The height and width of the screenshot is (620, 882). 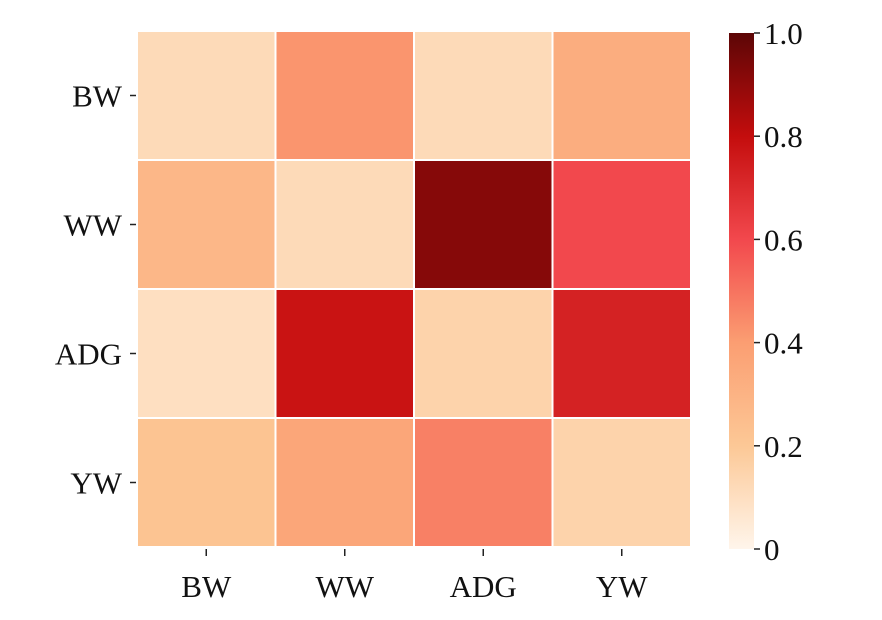 I want to click on heatmap-cell-yw-adg, so click(x=483, y=482).